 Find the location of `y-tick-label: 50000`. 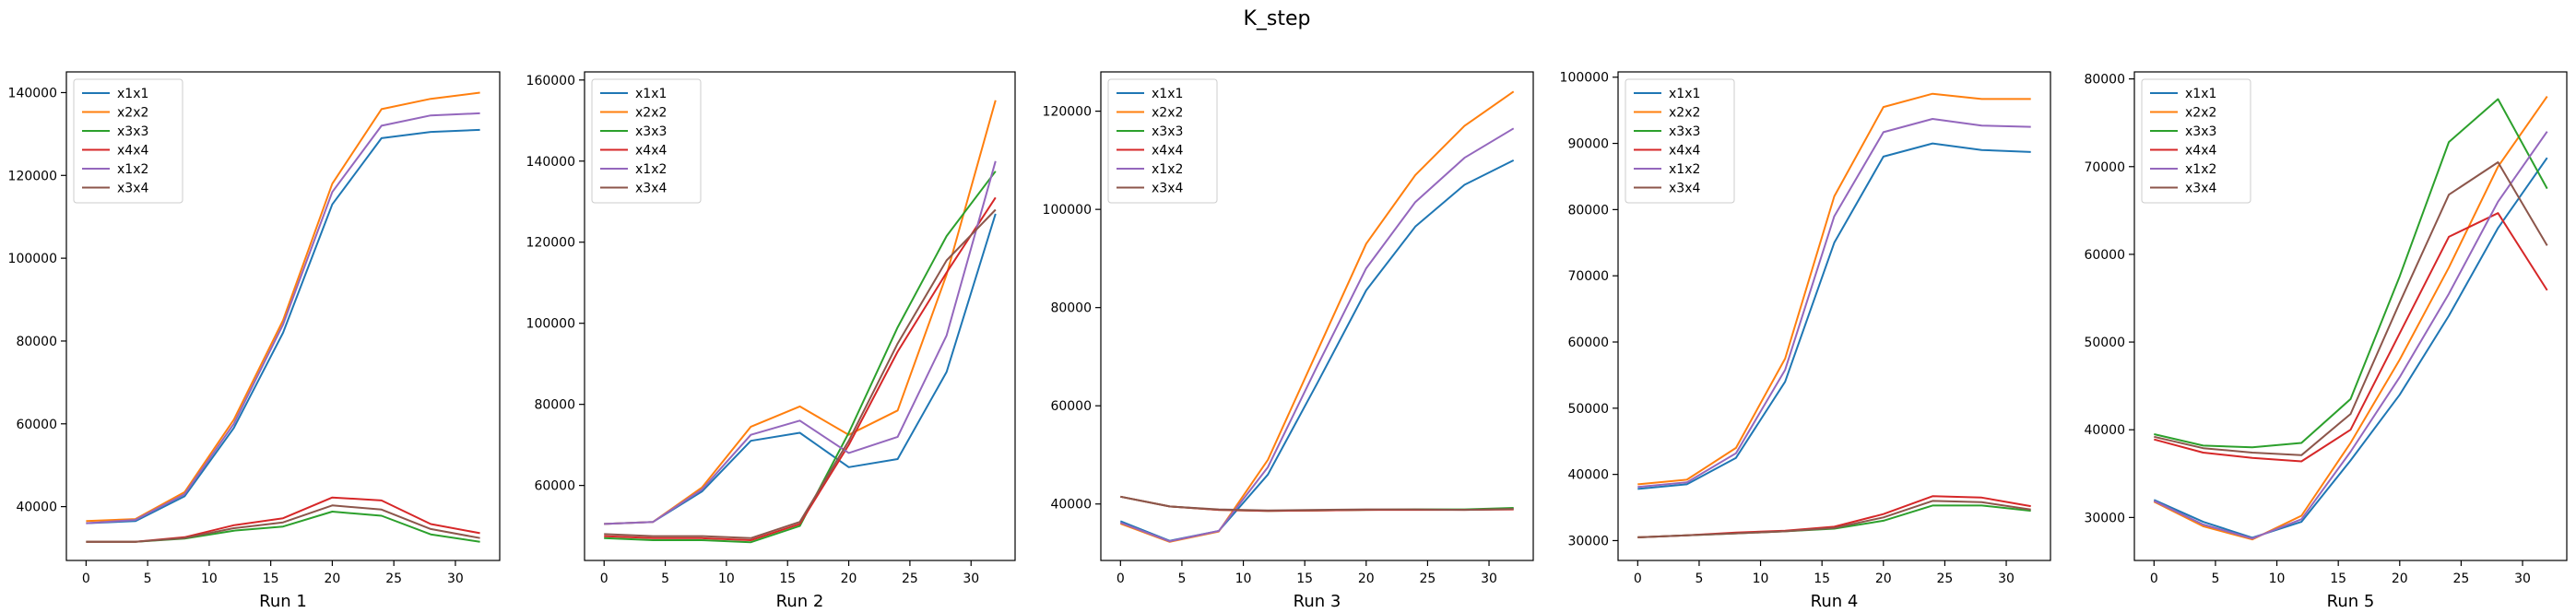

y-tick-label: 50000 is located at coordinates (2104, 343).